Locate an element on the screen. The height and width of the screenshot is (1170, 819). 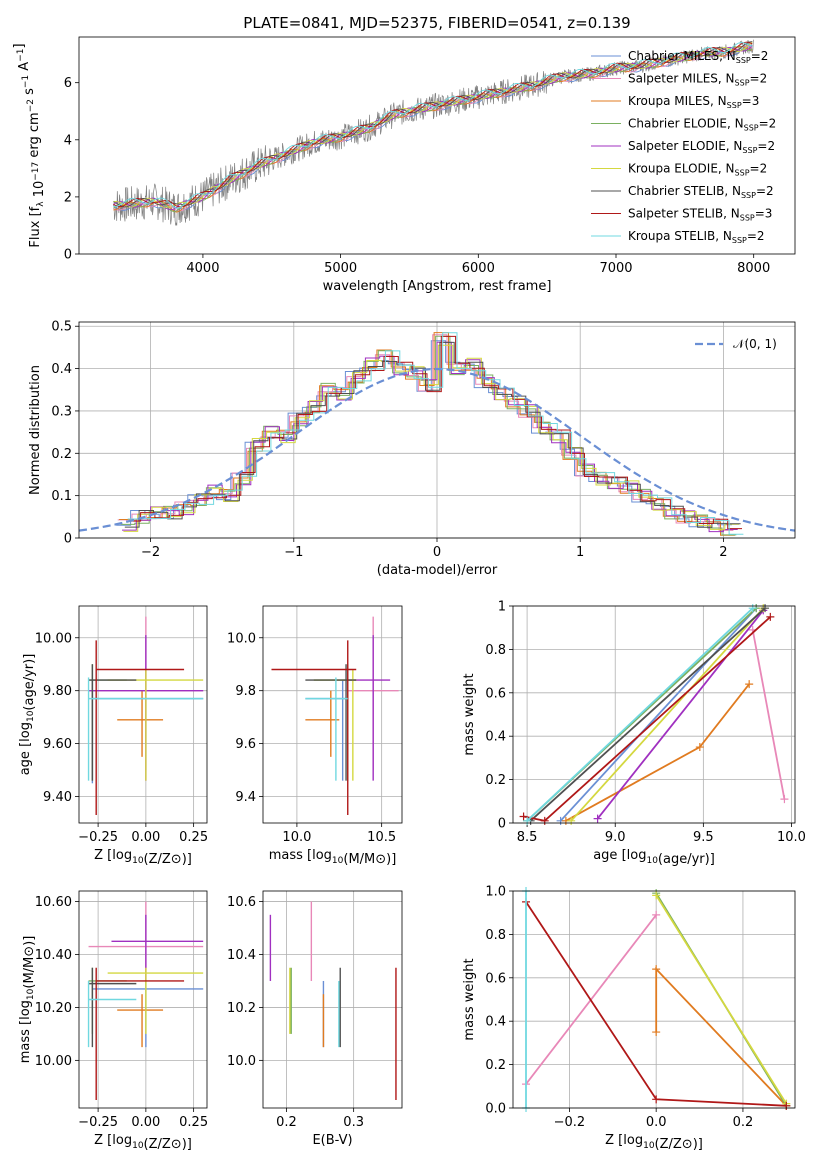
residuals-xtick-label: 0 is located at coordinates (437, 552).